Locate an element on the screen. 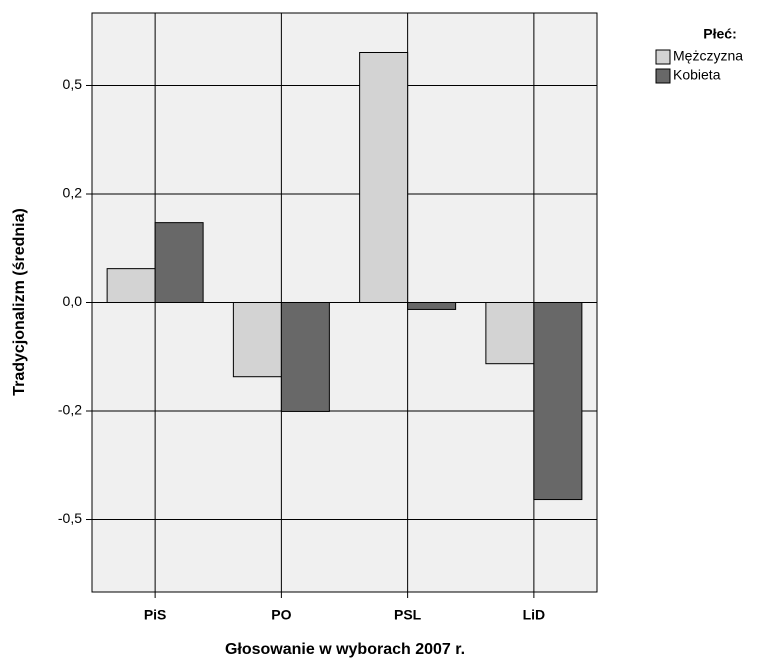 Image resolution: width=779 pixels, height=662 pixels. x-axis-label: Głosowanie w wyborach 2007 r. is located at coordinates (345, 649).